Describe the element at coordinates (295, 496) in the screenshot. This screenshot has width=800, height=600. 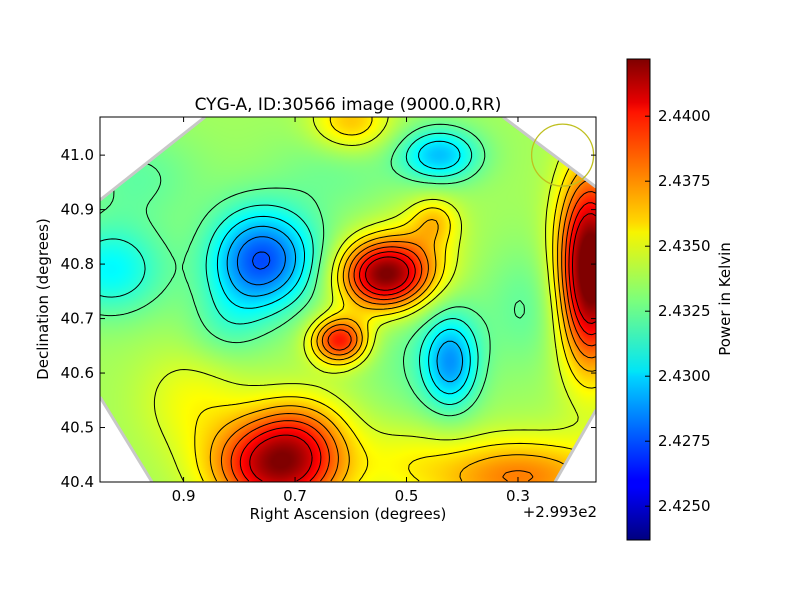
I see `x-tick-label: 0.7` at that location.